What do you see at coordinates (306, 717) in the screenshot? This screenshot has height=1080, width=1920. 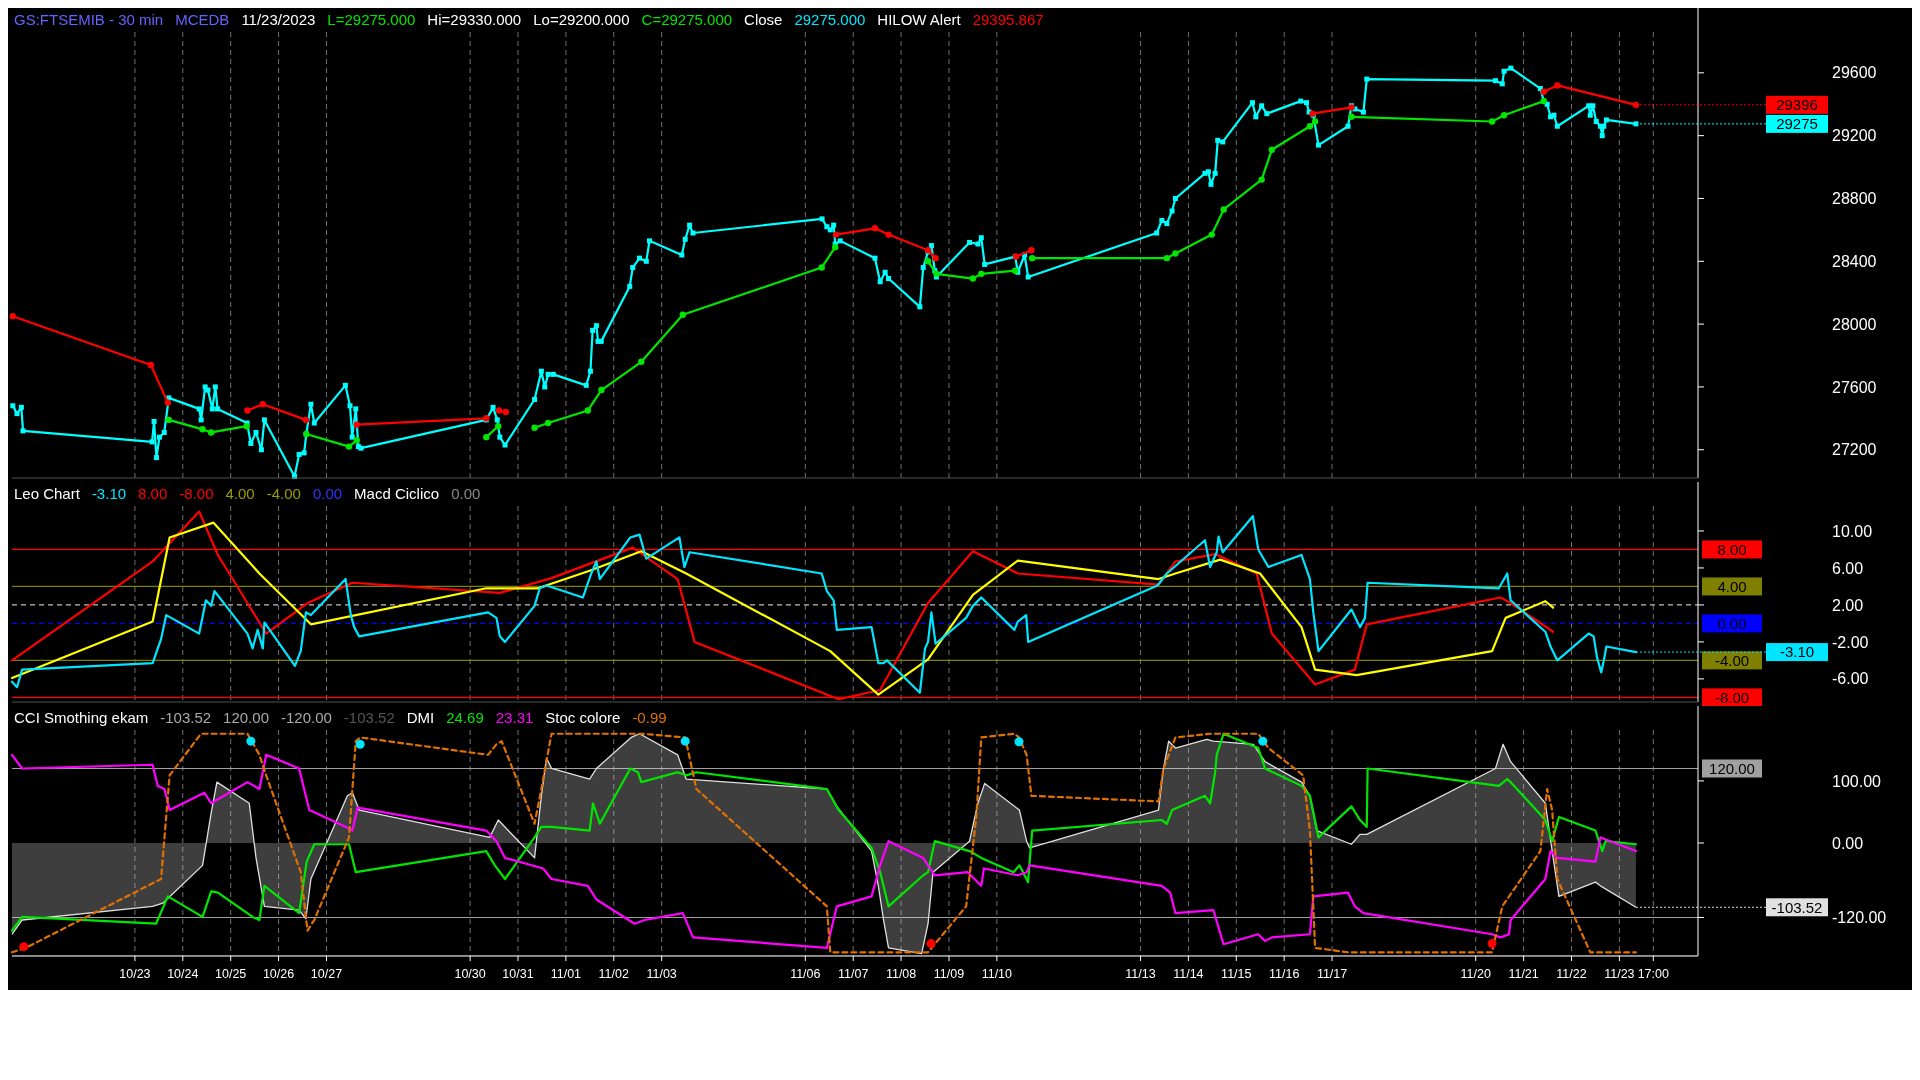 I see `text: -120.00` at bounding box center [306, 717].